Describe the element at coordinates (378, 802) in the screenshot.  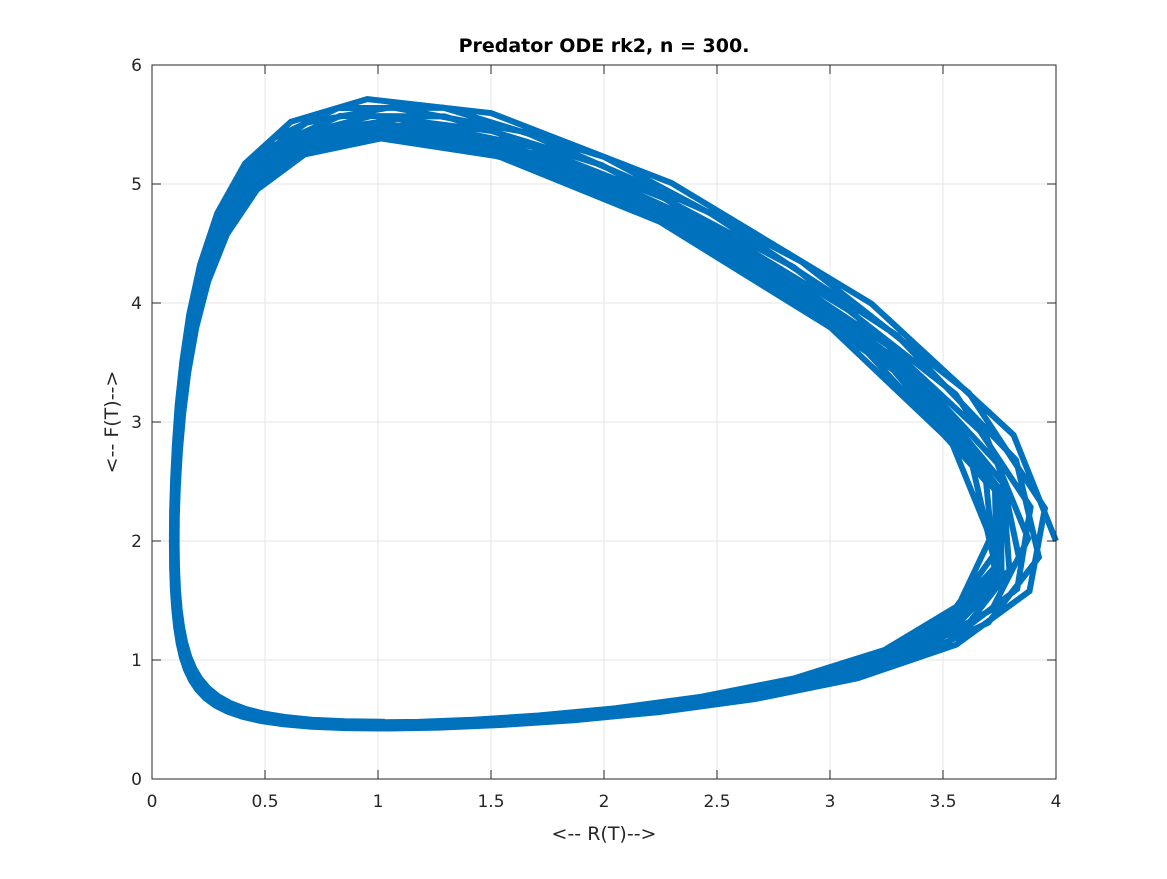
I see `x-tick-label: 1` at that location.